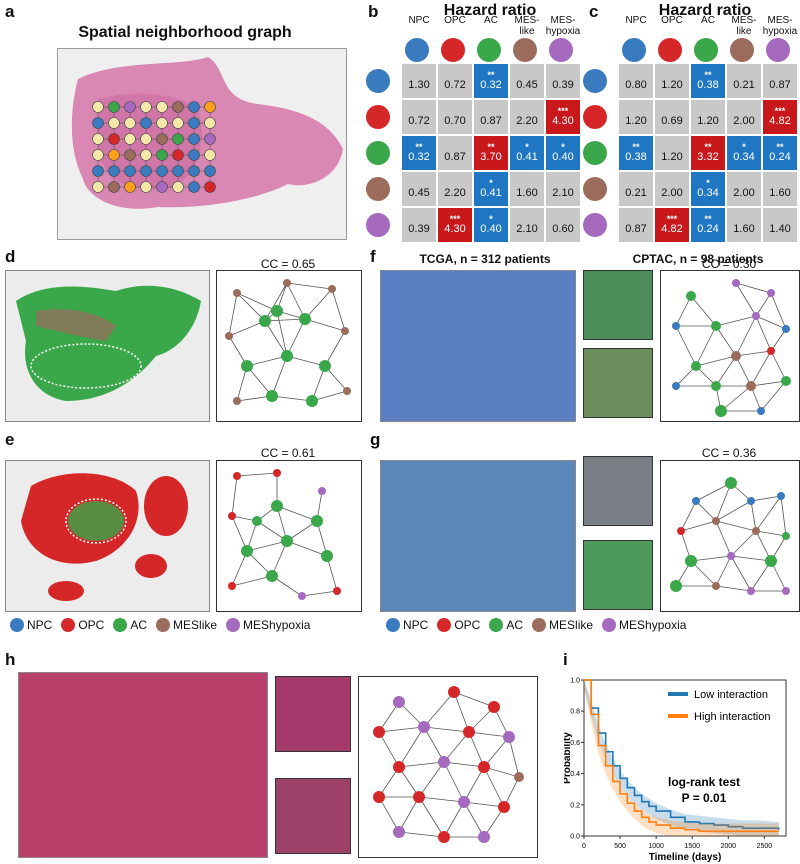 The width and height of the screenshot is (800, 864). I want to click on panel-g-graph-box, so click(730, 536).